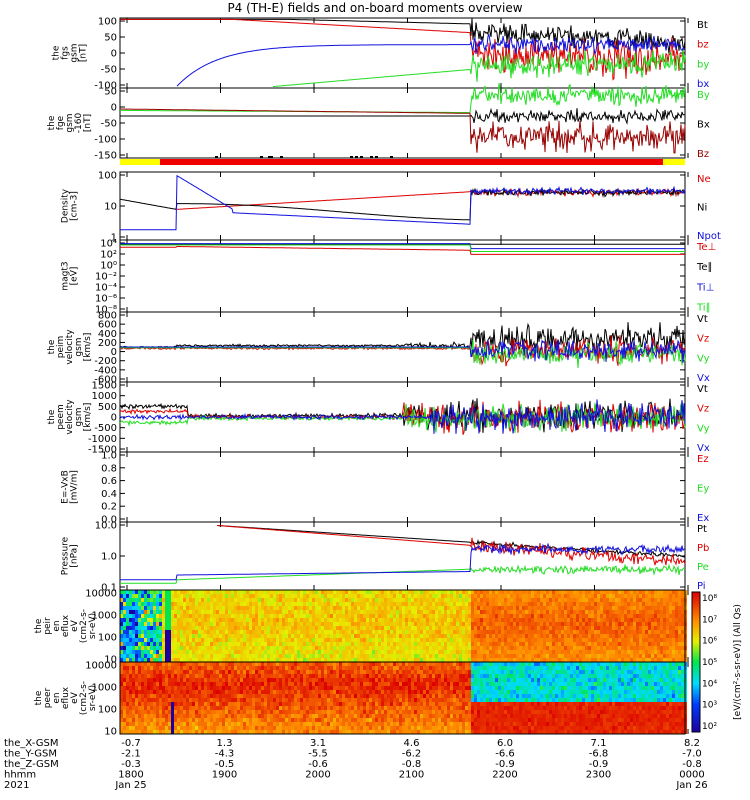 The image size is (750, 800). I want to click on x-tick-label: 2200, so click(504, 775).